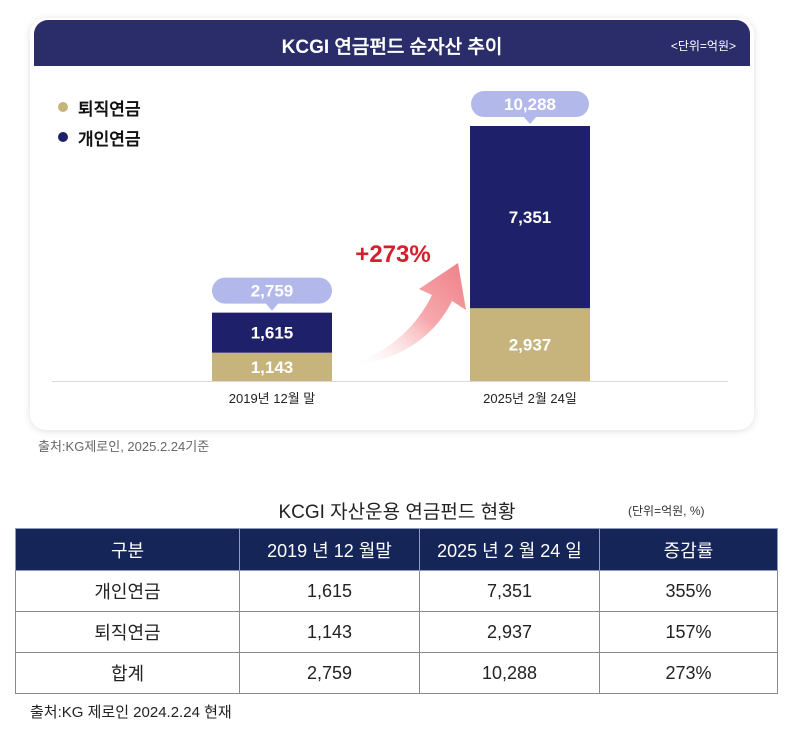 This screenshot has height=730, width=794. What do you see at coordinates (329, 591) in the screenshot?
I see `table-cell: 1,615` at bounding box center [329, 591].